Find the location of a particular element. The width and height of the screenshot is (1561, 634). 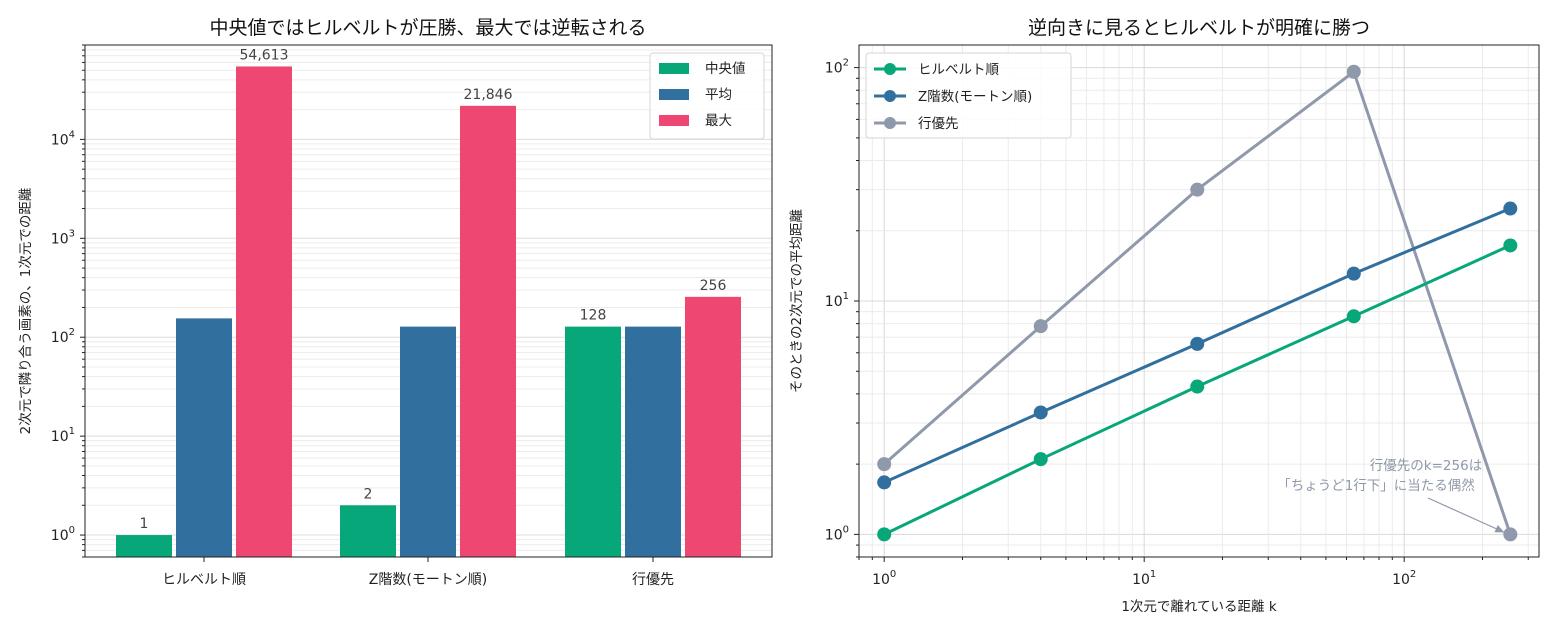

line-x-tick-label: 10⁰ is located at coordinates (884, 578).